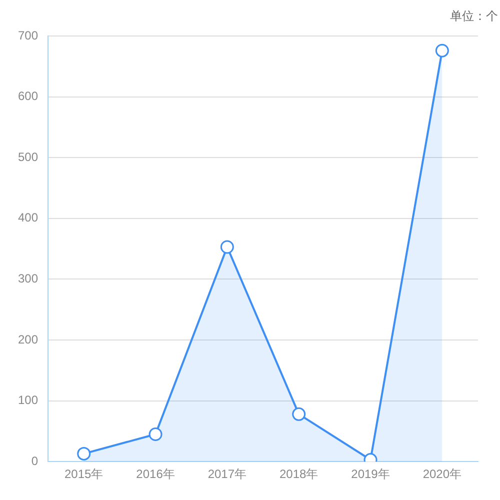 This screenshot has width=500, height=500. I want to click on x-tick-label: 2017年, so click(227, 474).